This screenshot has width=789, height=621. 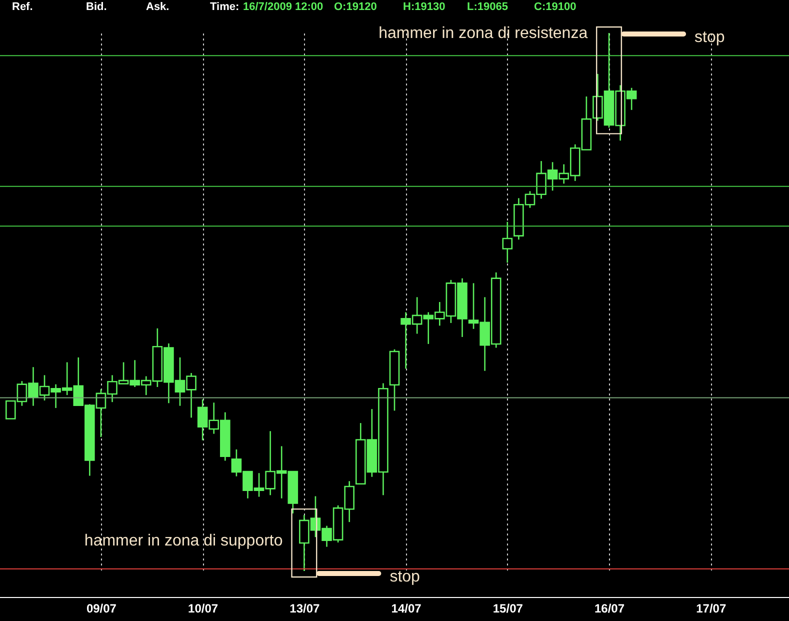 I want to click on text: L:19065, so click(x=487, y=7).